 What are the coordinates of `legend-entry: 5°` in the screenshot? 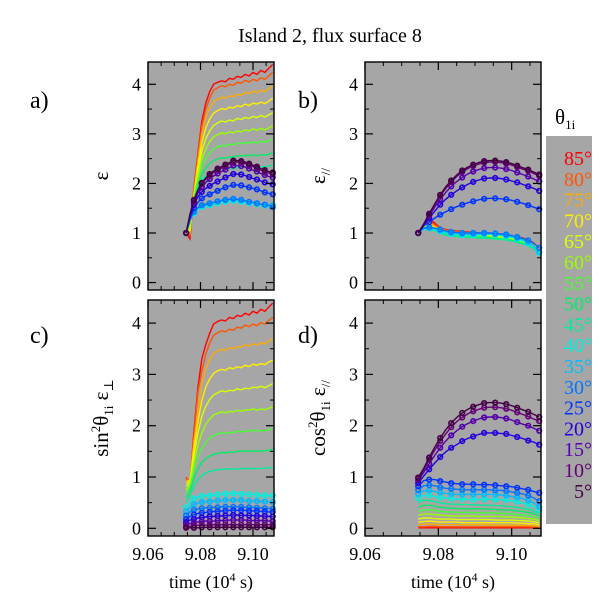 It's located at (583, 492).